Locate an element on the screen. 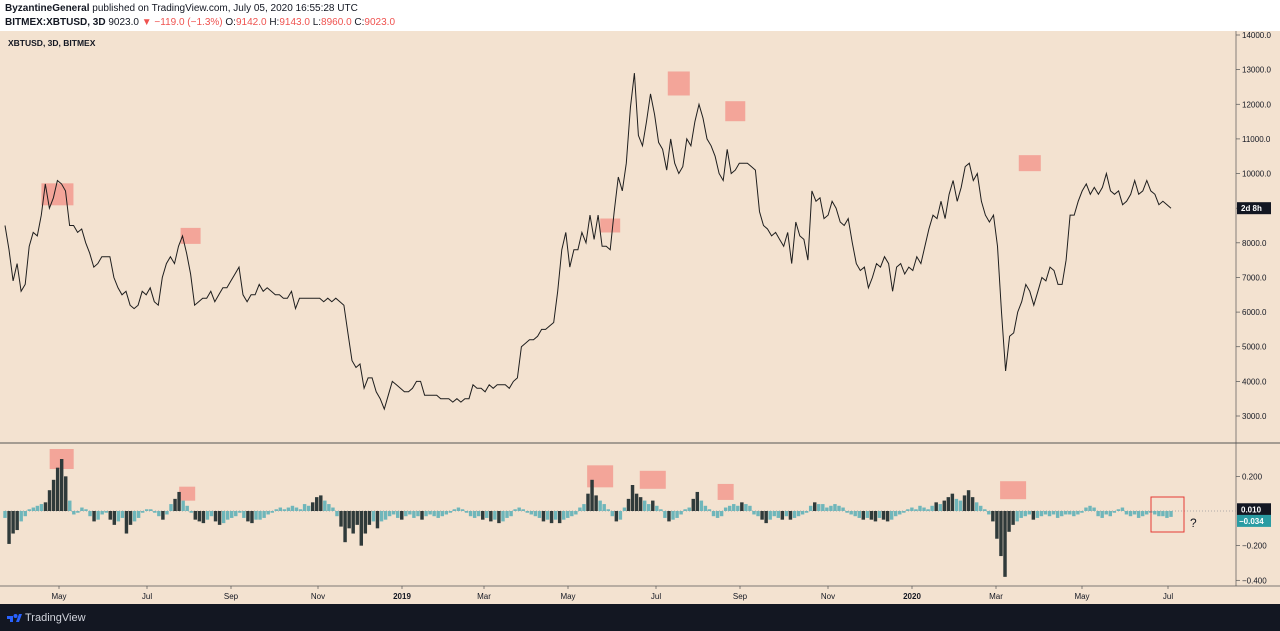 This screenshot has height=631, width=1280. countdown-badge is located at coordinates (1254, 208).